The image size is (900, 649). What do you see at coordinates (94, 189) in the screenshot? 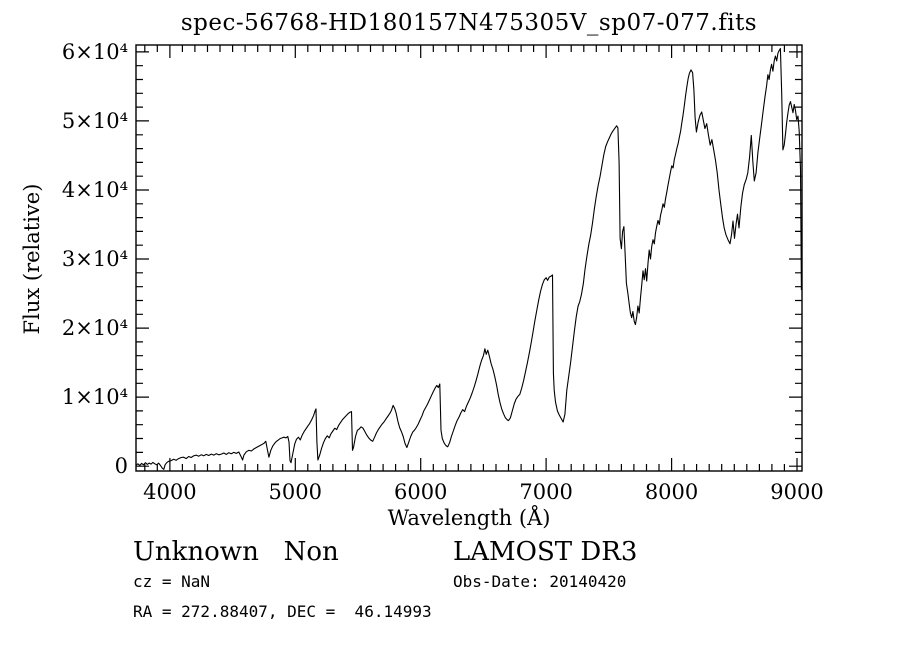
I see `y-tick-label: 4×10⁴` at bounding box center [94, 189].